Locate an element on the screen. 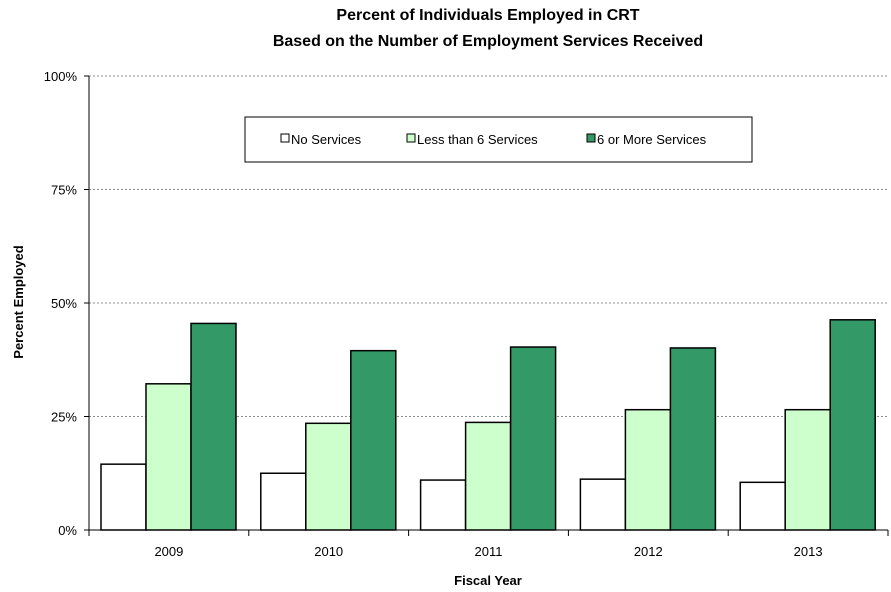  bar-less-than-6-services-2010 is located at coordinates (328, 476).